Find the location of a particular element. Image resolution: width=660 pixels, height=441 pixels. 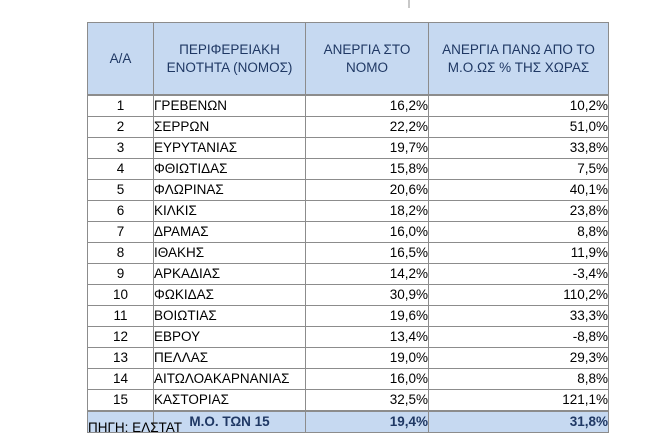

row-unemployment: 19,7% is located at coordinates (367, 148).